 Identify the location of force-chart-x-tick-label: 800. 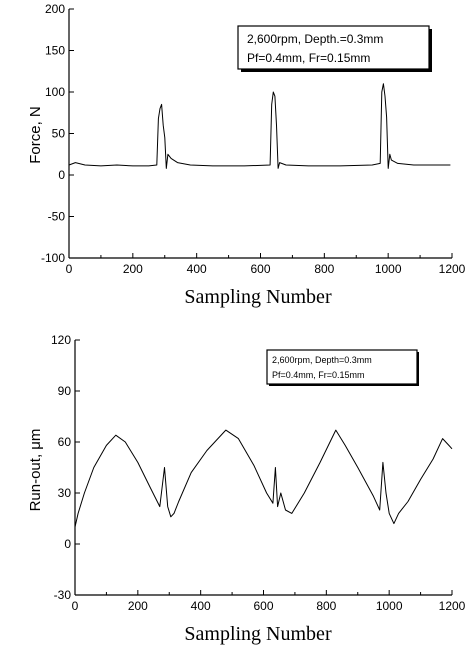
(324, 269).